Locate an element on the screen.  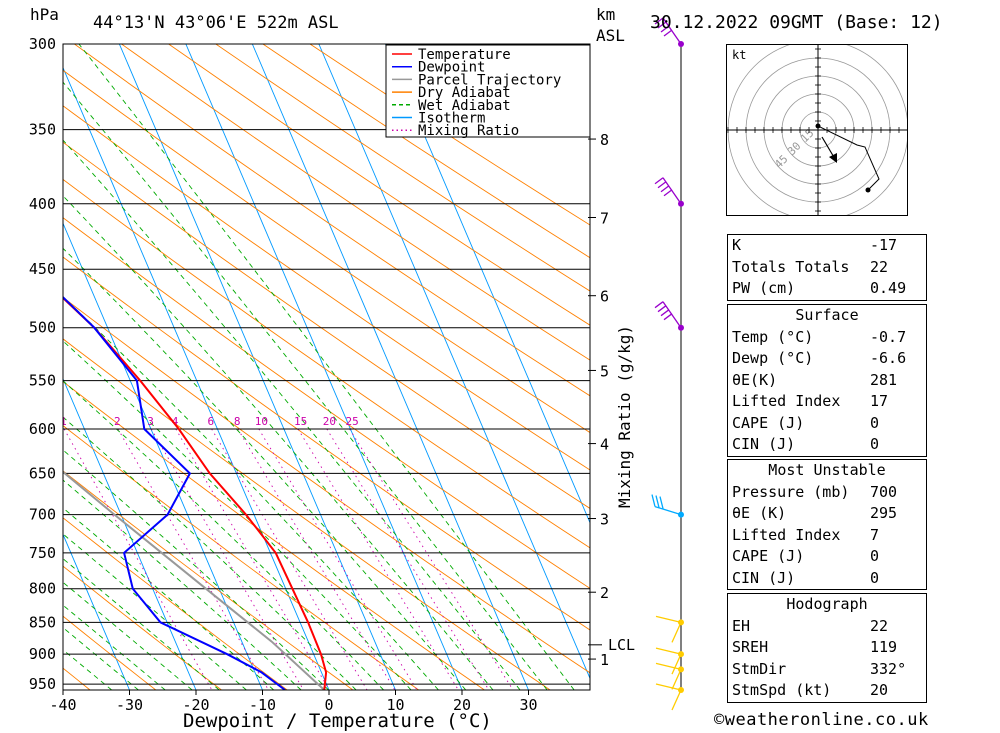
pressure-tick-label: 750 is located at coordinates (42, 553).